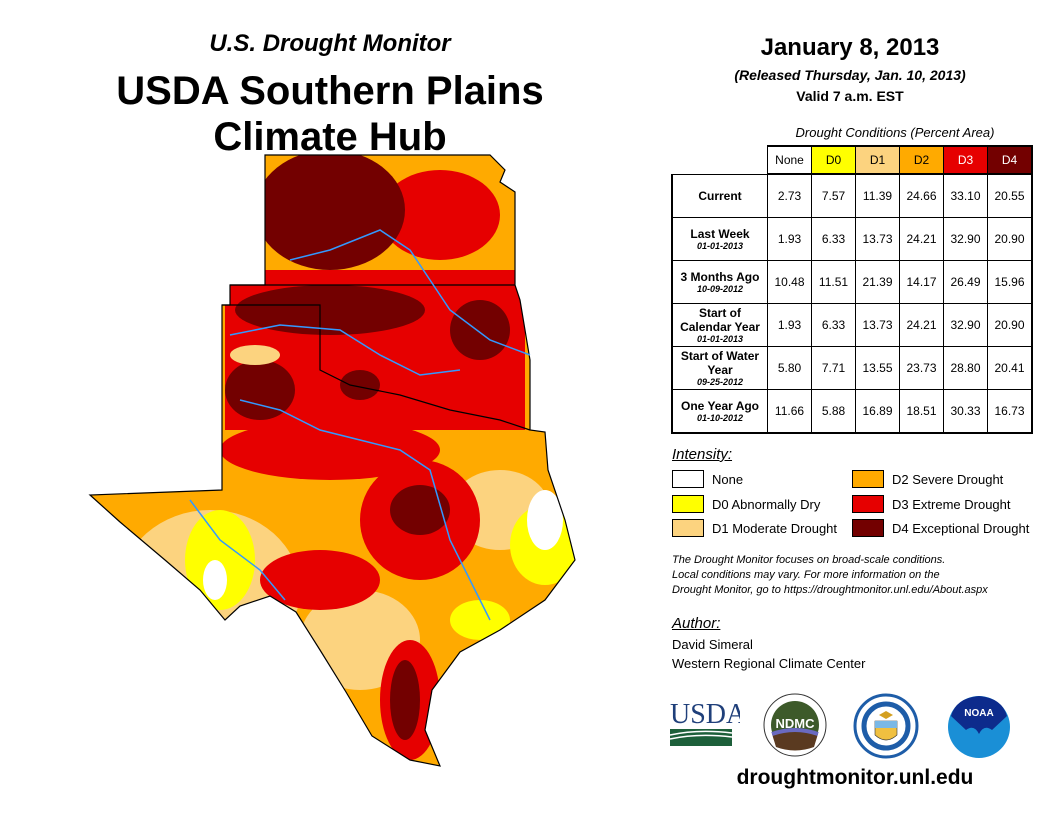 The image size is (1056, 816). What do you see at coordinates (720, 382) in the screenshot?
I see `row-date: 09-25-2012` at bounding box center [720, 382].